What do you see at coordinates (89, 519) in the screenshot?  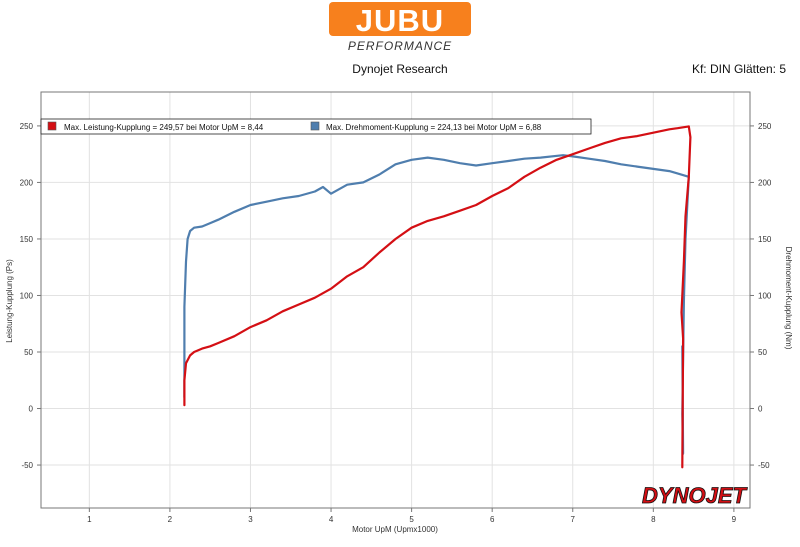 I see `x-tick-label: 1` at bounding box center [89, 519].